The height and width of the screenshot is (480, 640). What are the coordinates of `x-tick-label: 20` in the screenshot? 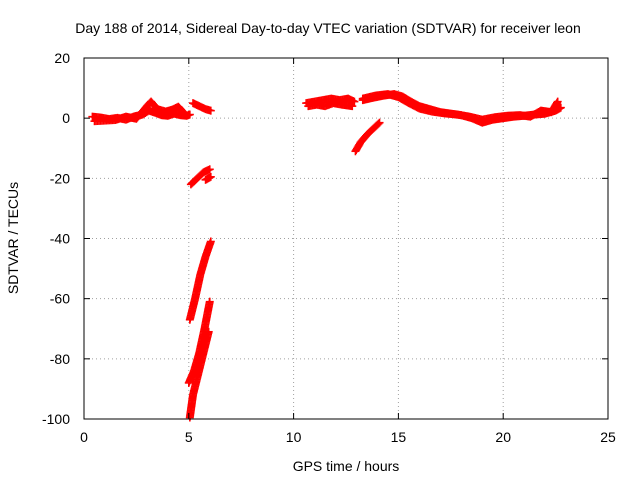 It's located at (503, 437).